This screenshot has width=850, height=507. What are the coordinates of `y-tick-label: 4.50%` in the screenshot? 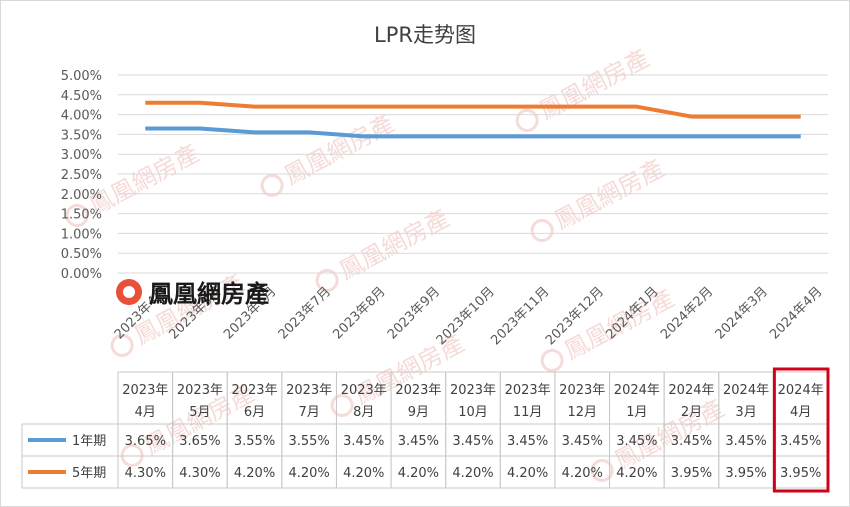 It's located at (81, 96).